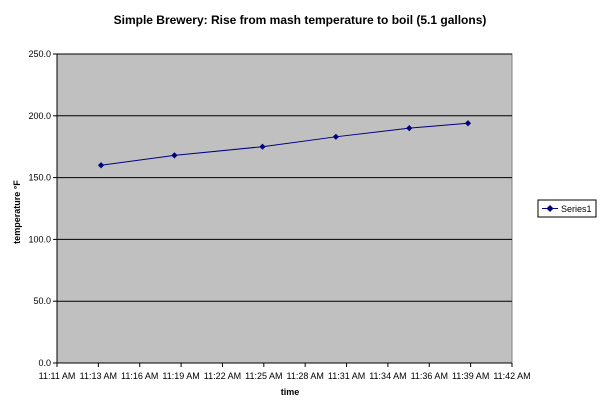  I want to click on legend-box, so click(567, 208).